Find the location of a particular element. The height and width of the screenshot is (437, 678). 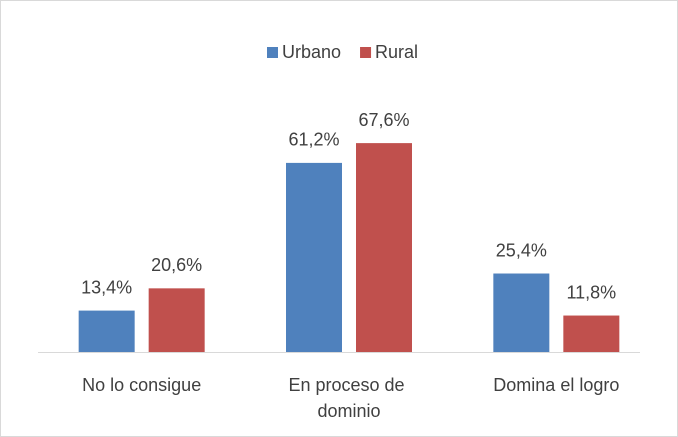

x-tick-label: Domina el logro is located at coordinates (556, 385).